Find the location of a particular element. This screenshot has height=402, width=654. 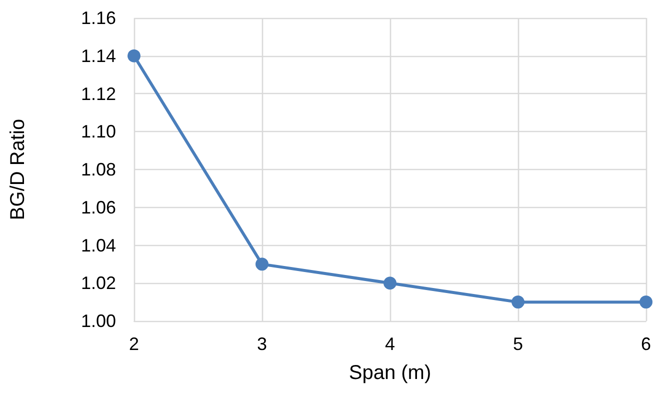

y-axis-title: BG/D Ratio is located at coordinates (18, 169).